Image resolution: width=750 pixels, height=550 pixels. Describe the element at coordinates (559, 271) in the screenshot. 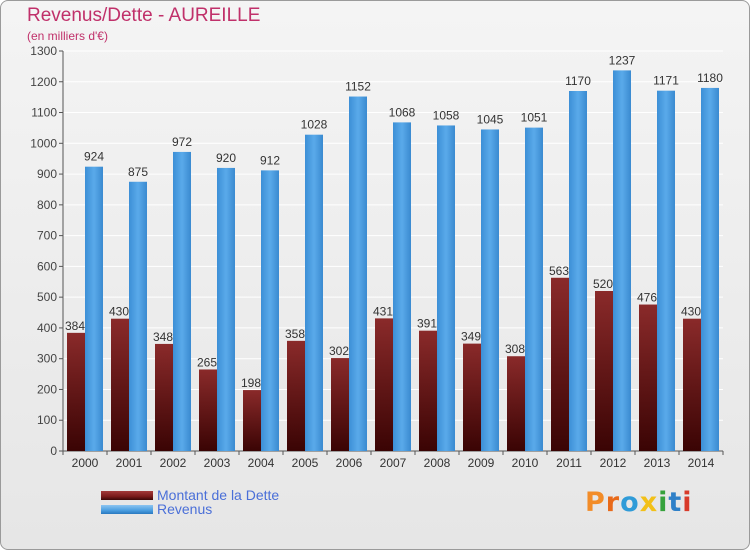

I see `data-label-dette: 563` at that location.